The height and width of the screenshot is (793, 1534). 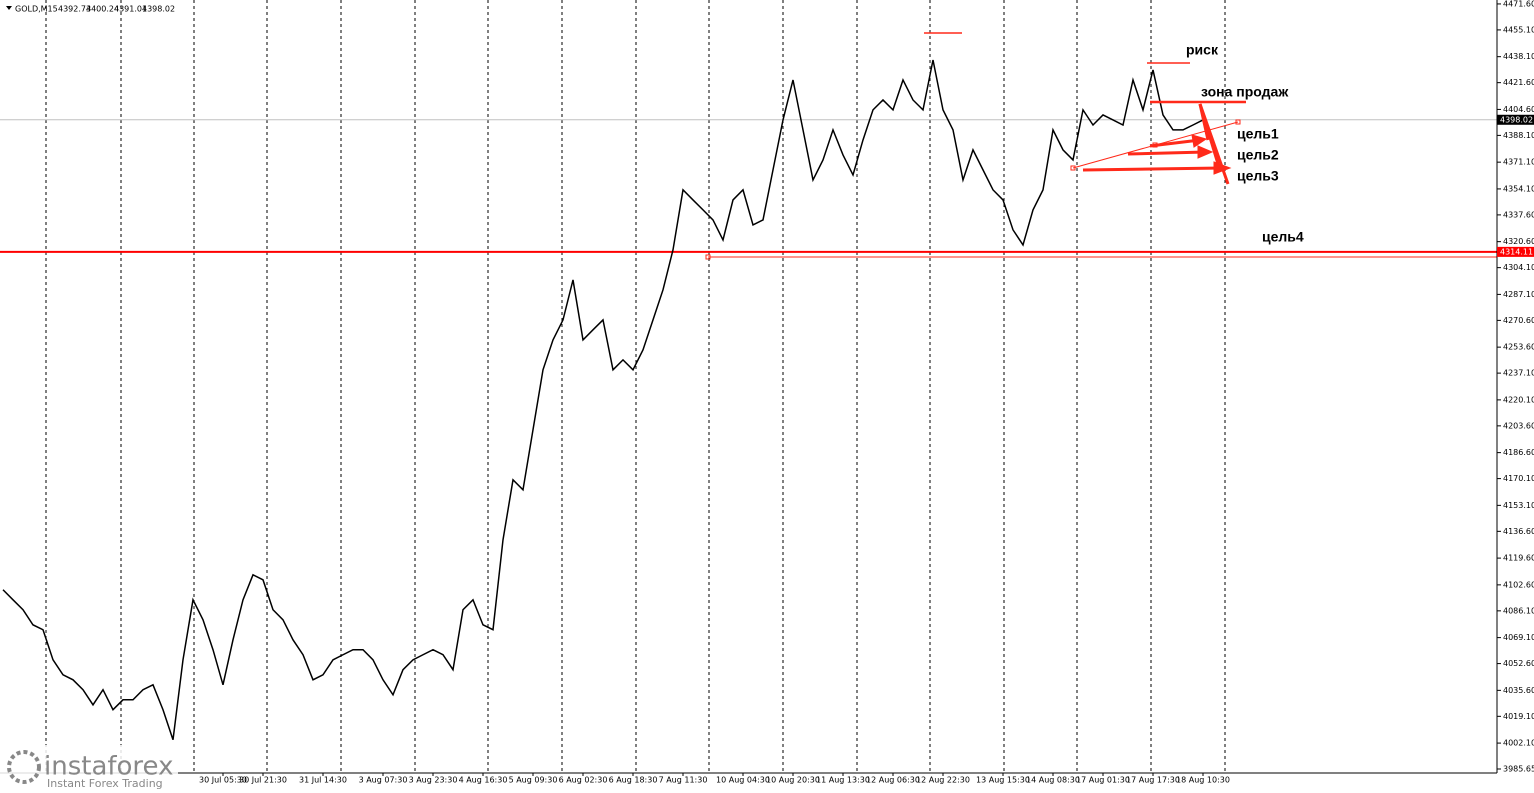 I want to click on y-tick-label: 4069.10, so click(x=1518, y=637).